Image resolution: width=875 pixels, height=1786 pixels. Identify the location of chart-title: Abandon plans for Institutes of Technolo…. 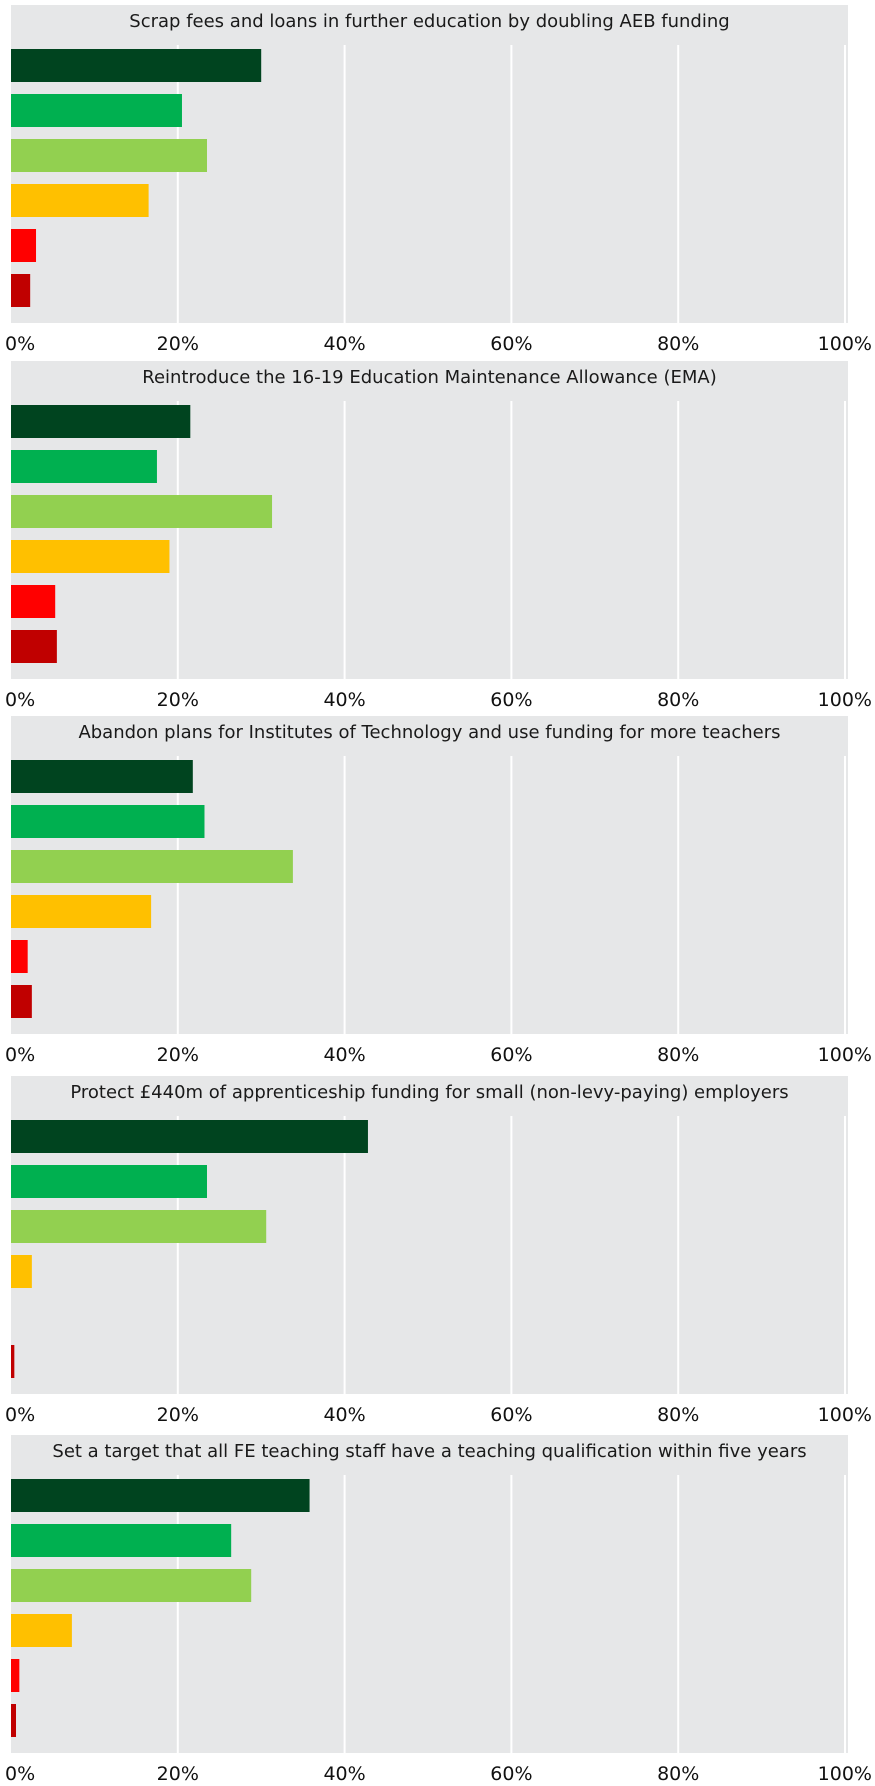
(429, 732).